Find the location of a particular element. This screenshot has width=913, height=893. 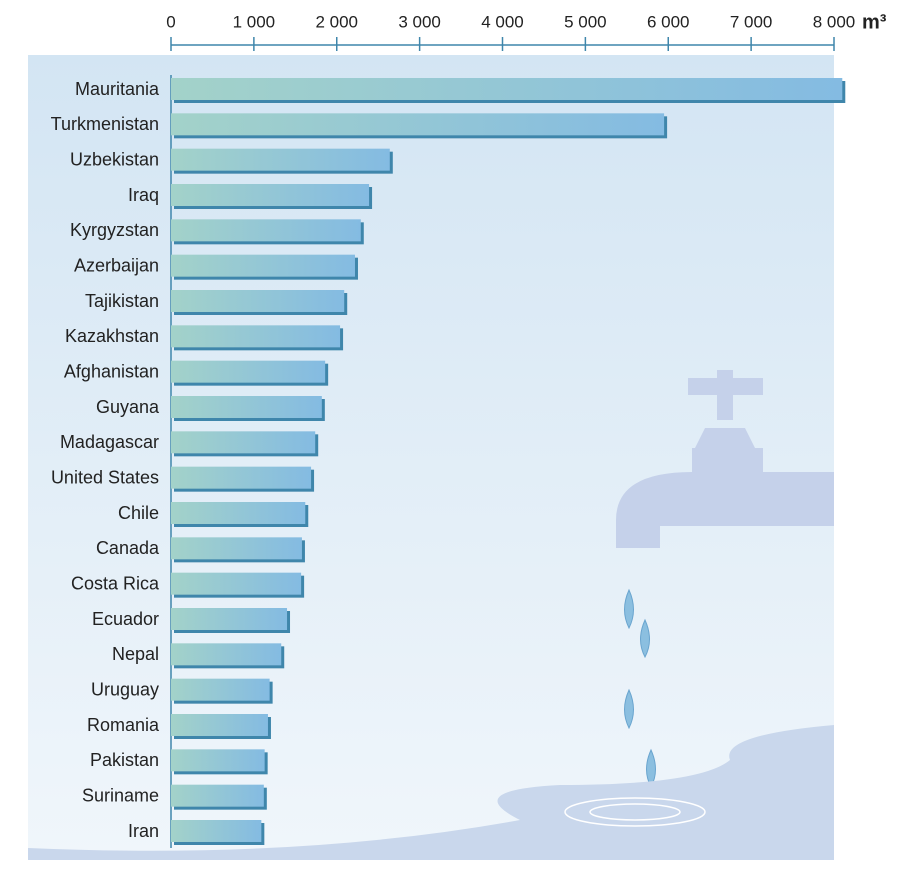

y-tick-label: Azerbaijan is located at coordinates (116, 265).